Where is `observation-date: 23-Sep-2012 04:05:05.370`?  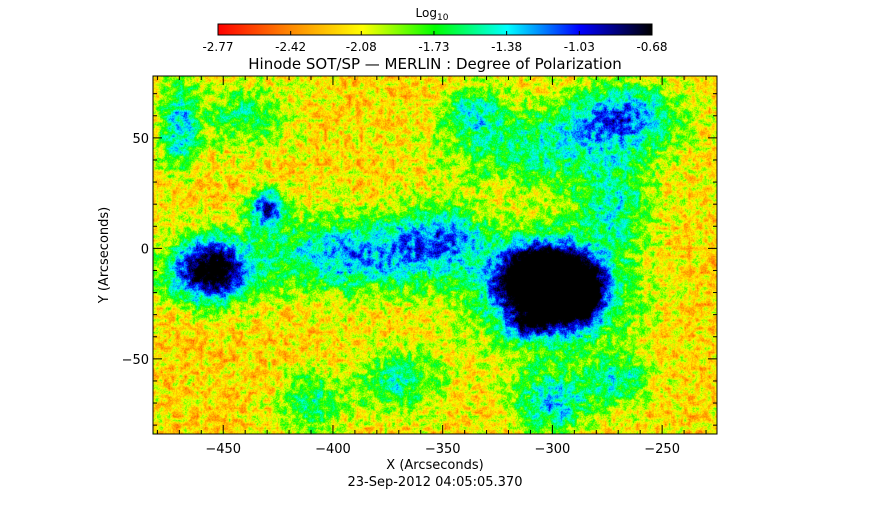
observation-date: 23-Sep-2012 04:05:05.370 is located at coordinates (435, 482).